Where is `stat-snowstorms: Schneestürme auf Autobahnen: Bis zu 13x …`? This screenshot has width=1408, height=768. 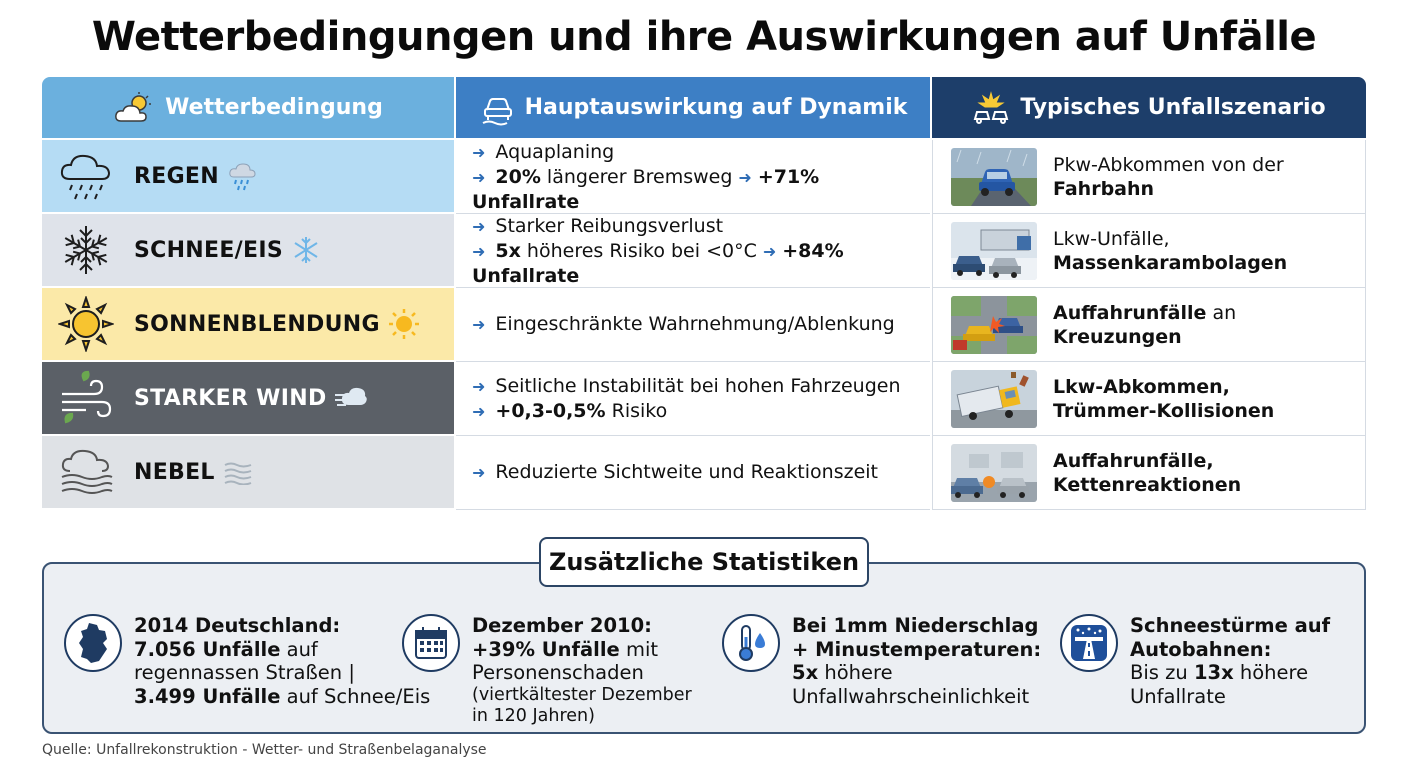 stat-snowstorms: Schneestürme auf Autobahnen: Bis zu 13x … is located at coordinates (1205, 661).